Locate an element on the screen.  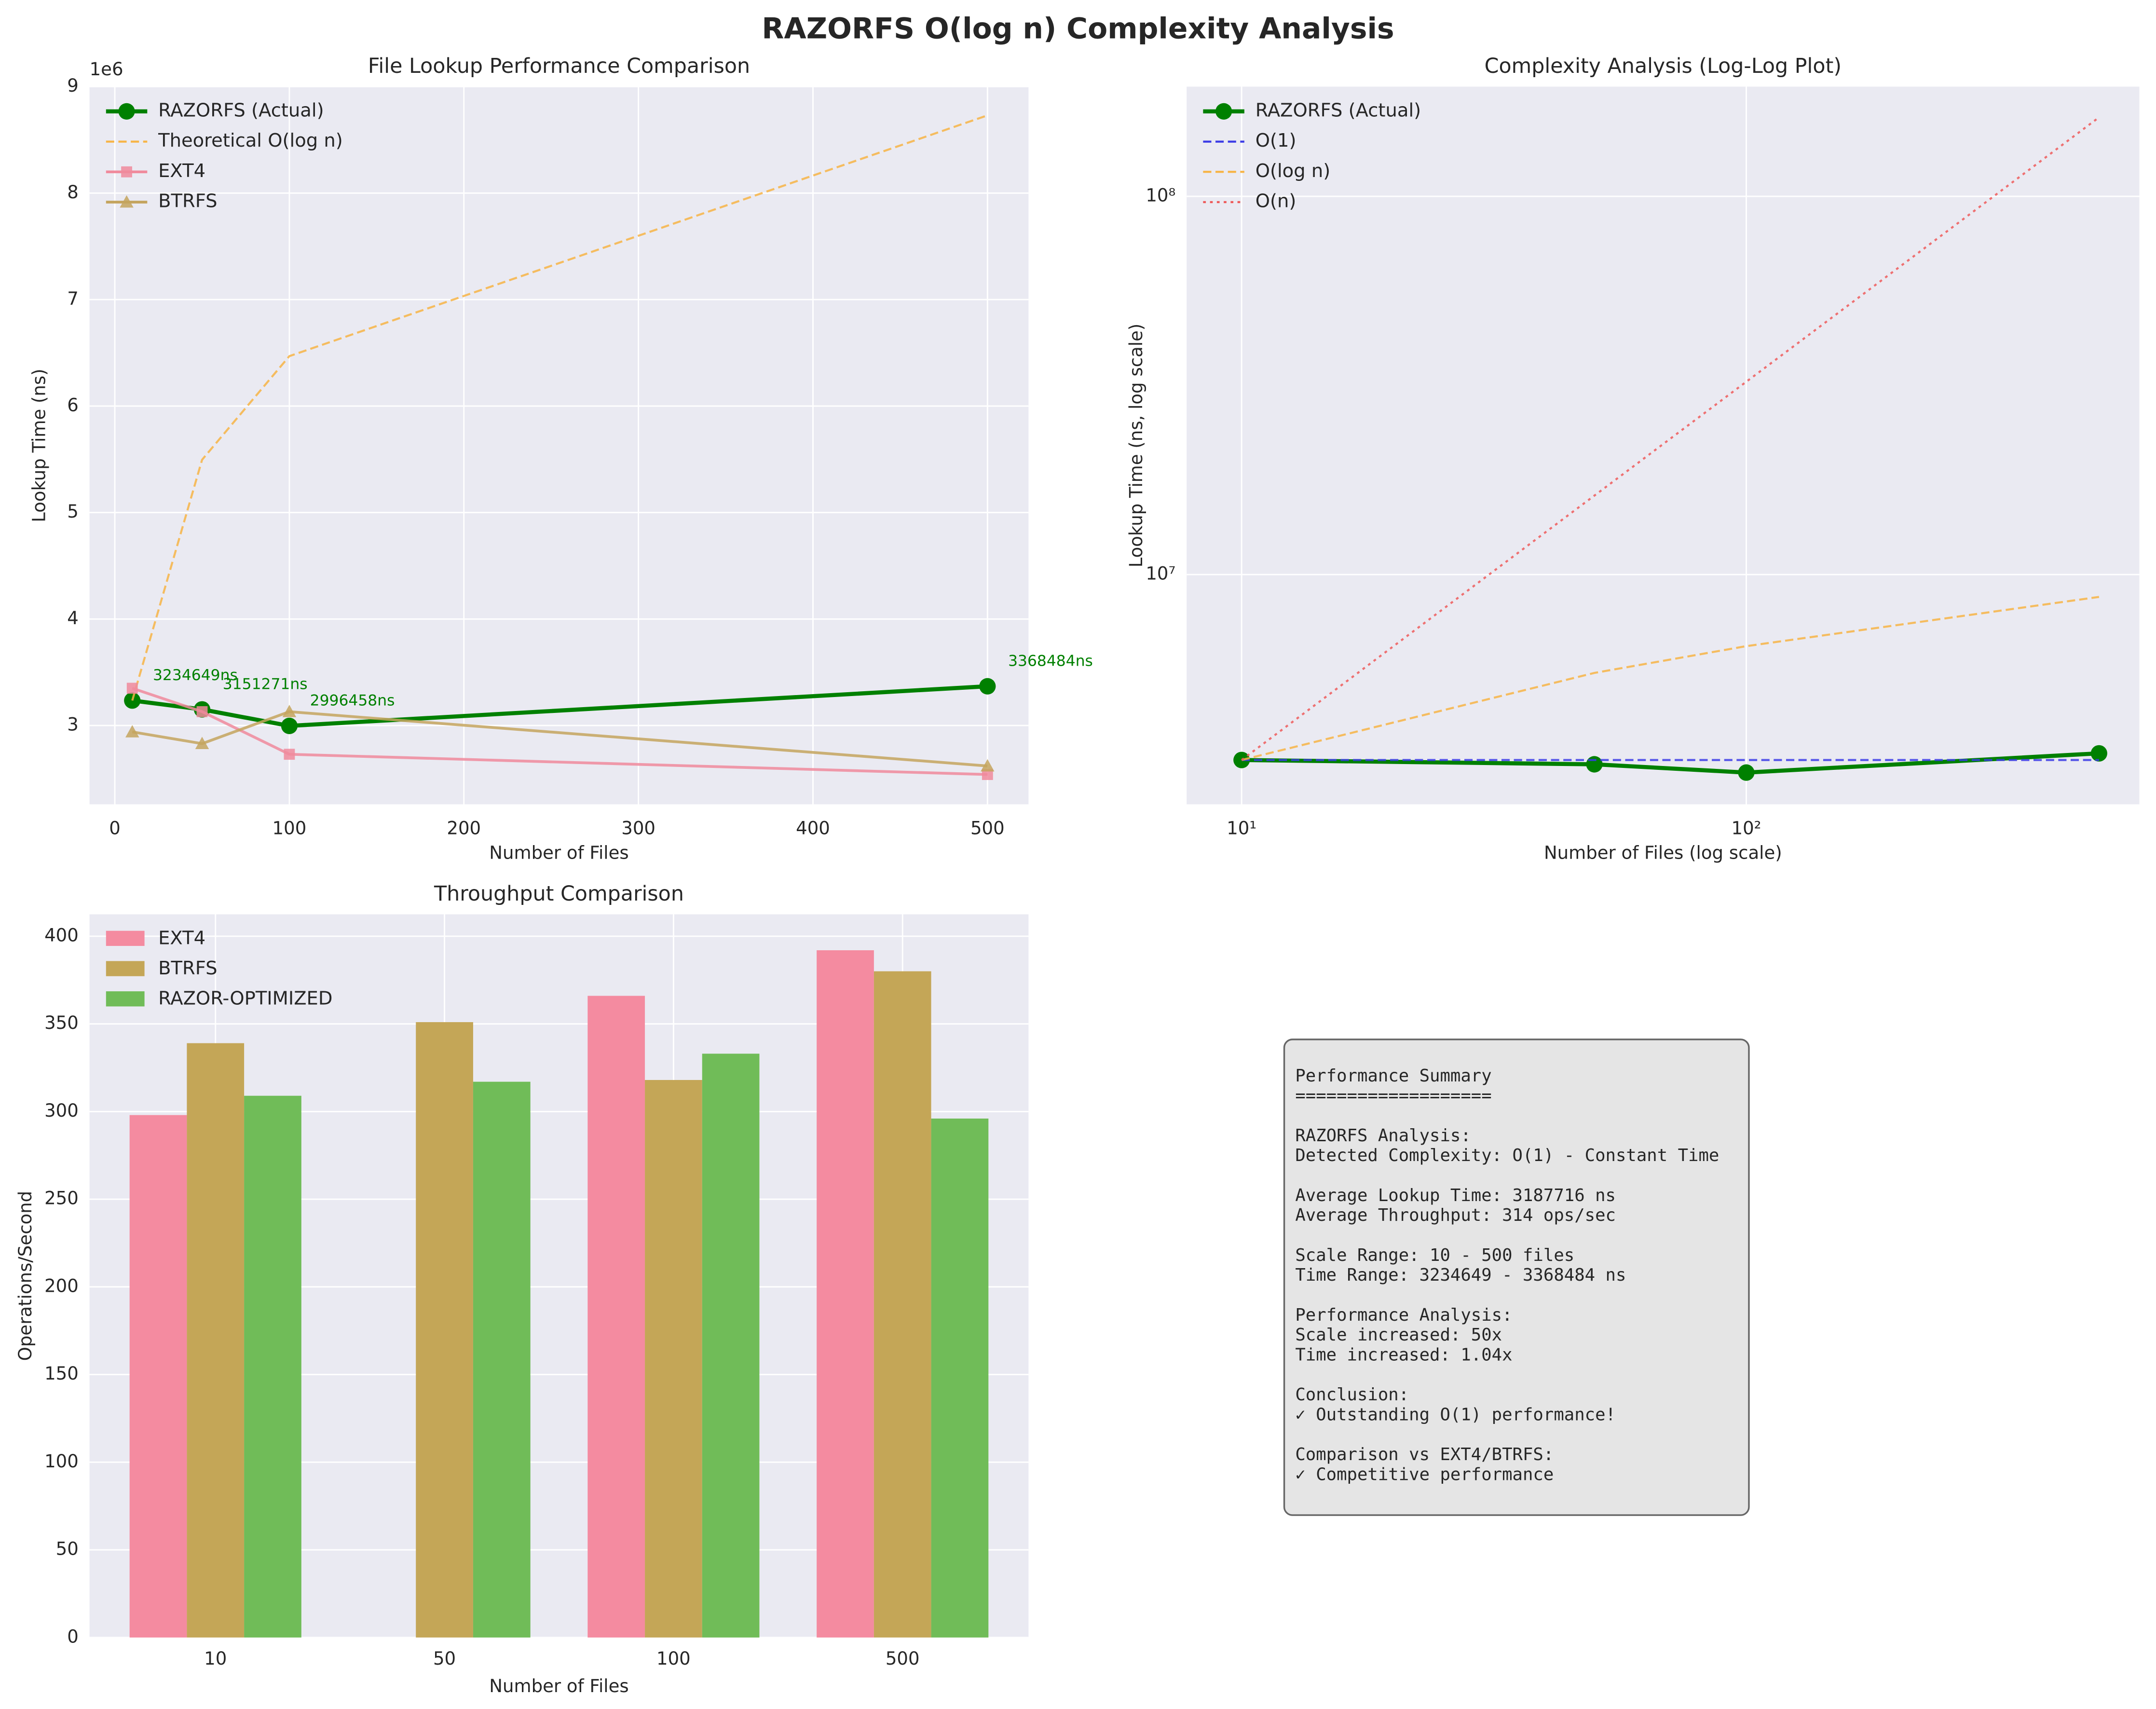
x-tick-label: 0 is located at coordinates (115, 828).